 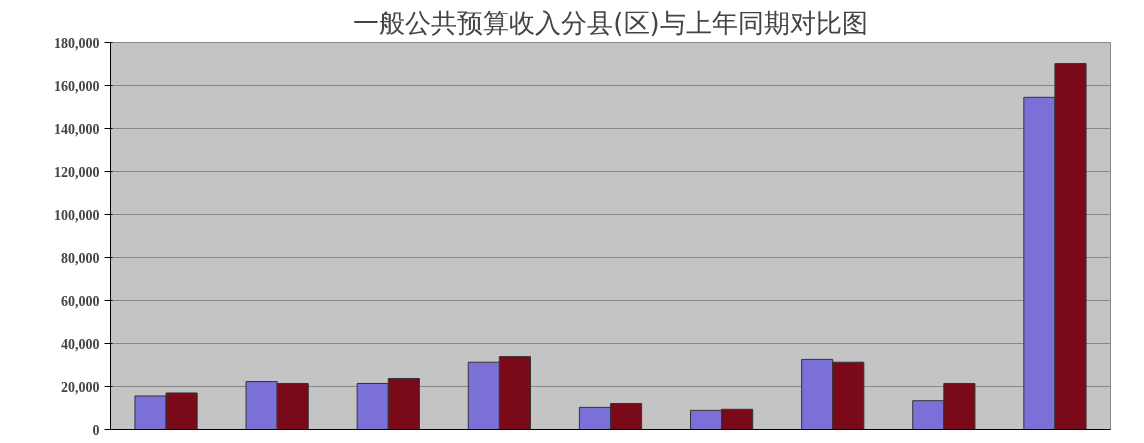 I want to click on y-tick-label: 100,000, so click(x=77, y=215).